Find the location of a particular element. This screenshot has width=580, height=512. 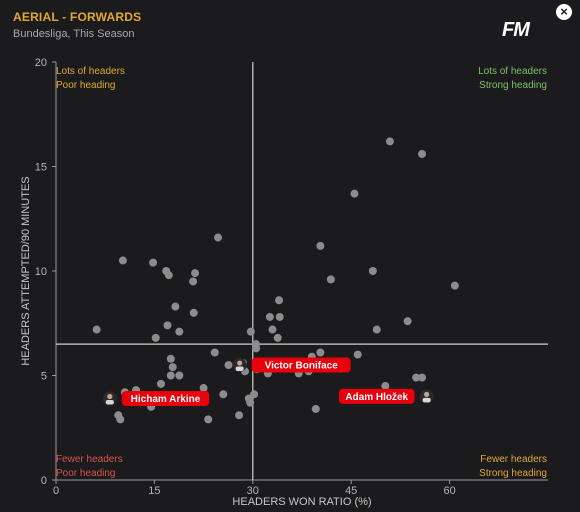

chart-subtitle: Bundesliga, This Season is located at coordinates (74, 34).